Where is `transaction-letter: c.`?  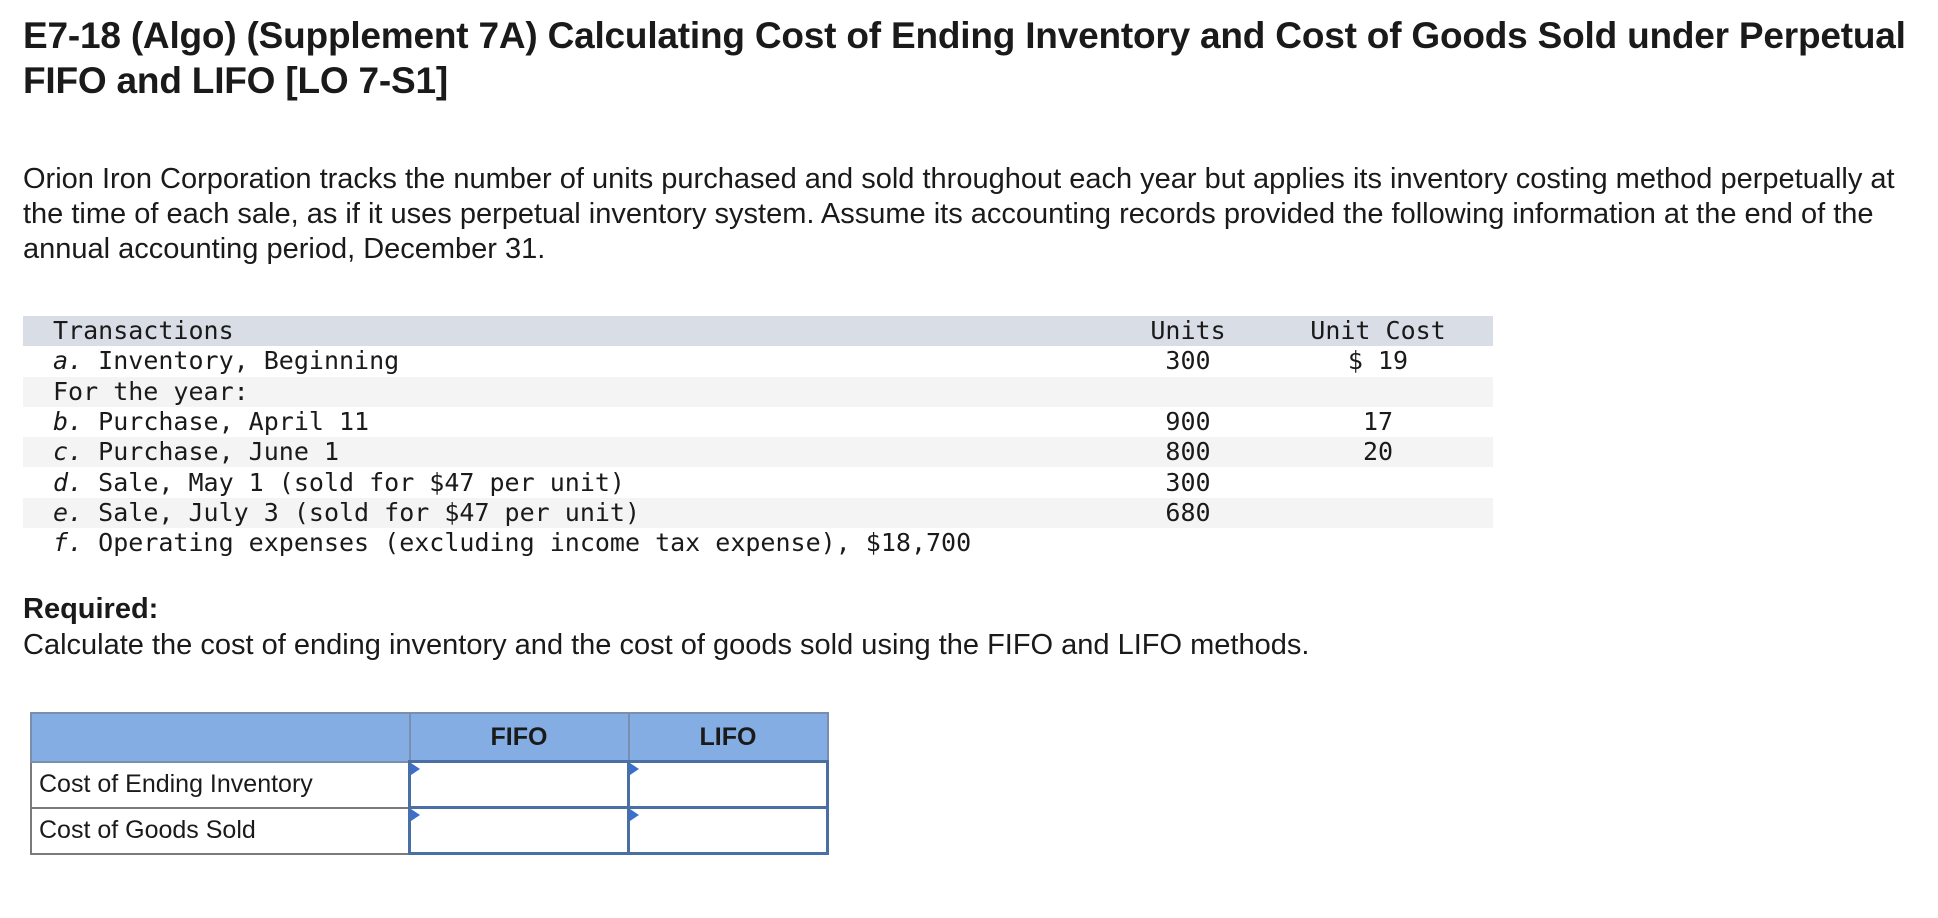
transaction-letter: c. is located at coordinates (68, 452).